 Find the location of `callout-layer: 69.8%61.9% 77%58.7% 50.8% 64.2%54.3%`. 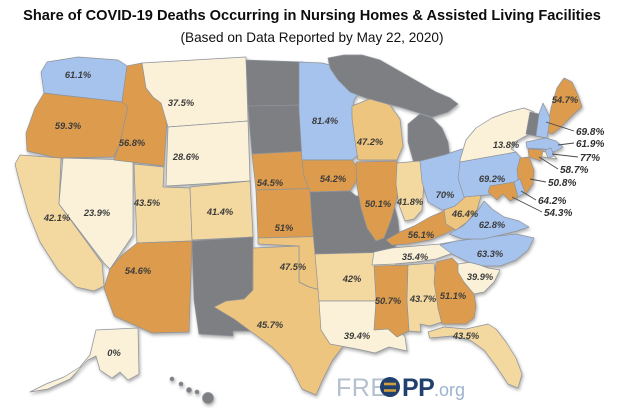

callout-layer: 69.8%61.9% 77%58.7% 50.8% 64.2%54.3% is located at coordinates (557, 170).